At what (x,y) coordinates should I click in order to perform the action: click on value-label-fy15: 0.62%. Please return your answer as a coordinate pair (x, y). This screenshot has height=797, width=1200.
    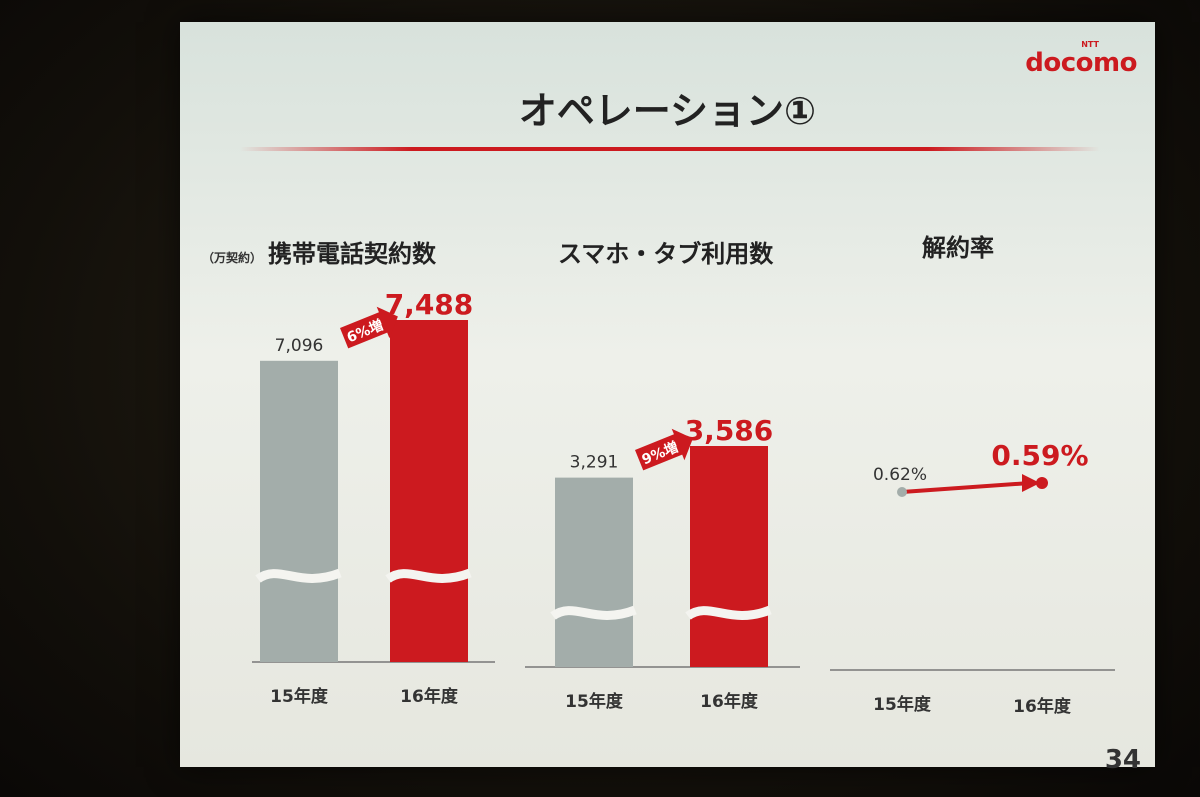
    Looking at the image, I should click on (900, 475).